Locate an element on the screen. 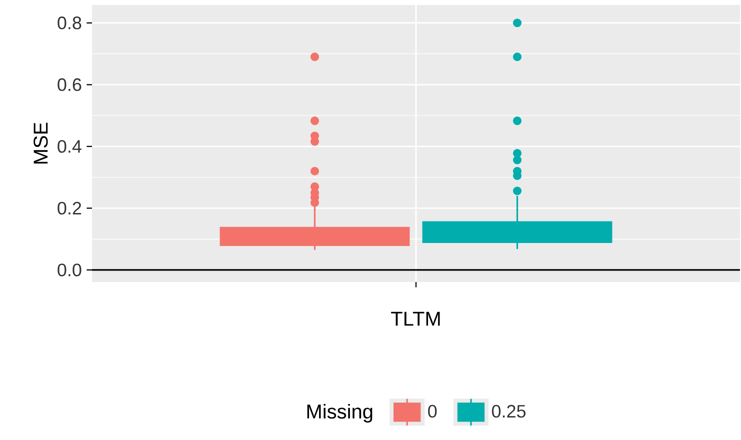 This screenshot has width=741, height=440. y-tick-label: 0.0 is located at coordinates (70, 270).